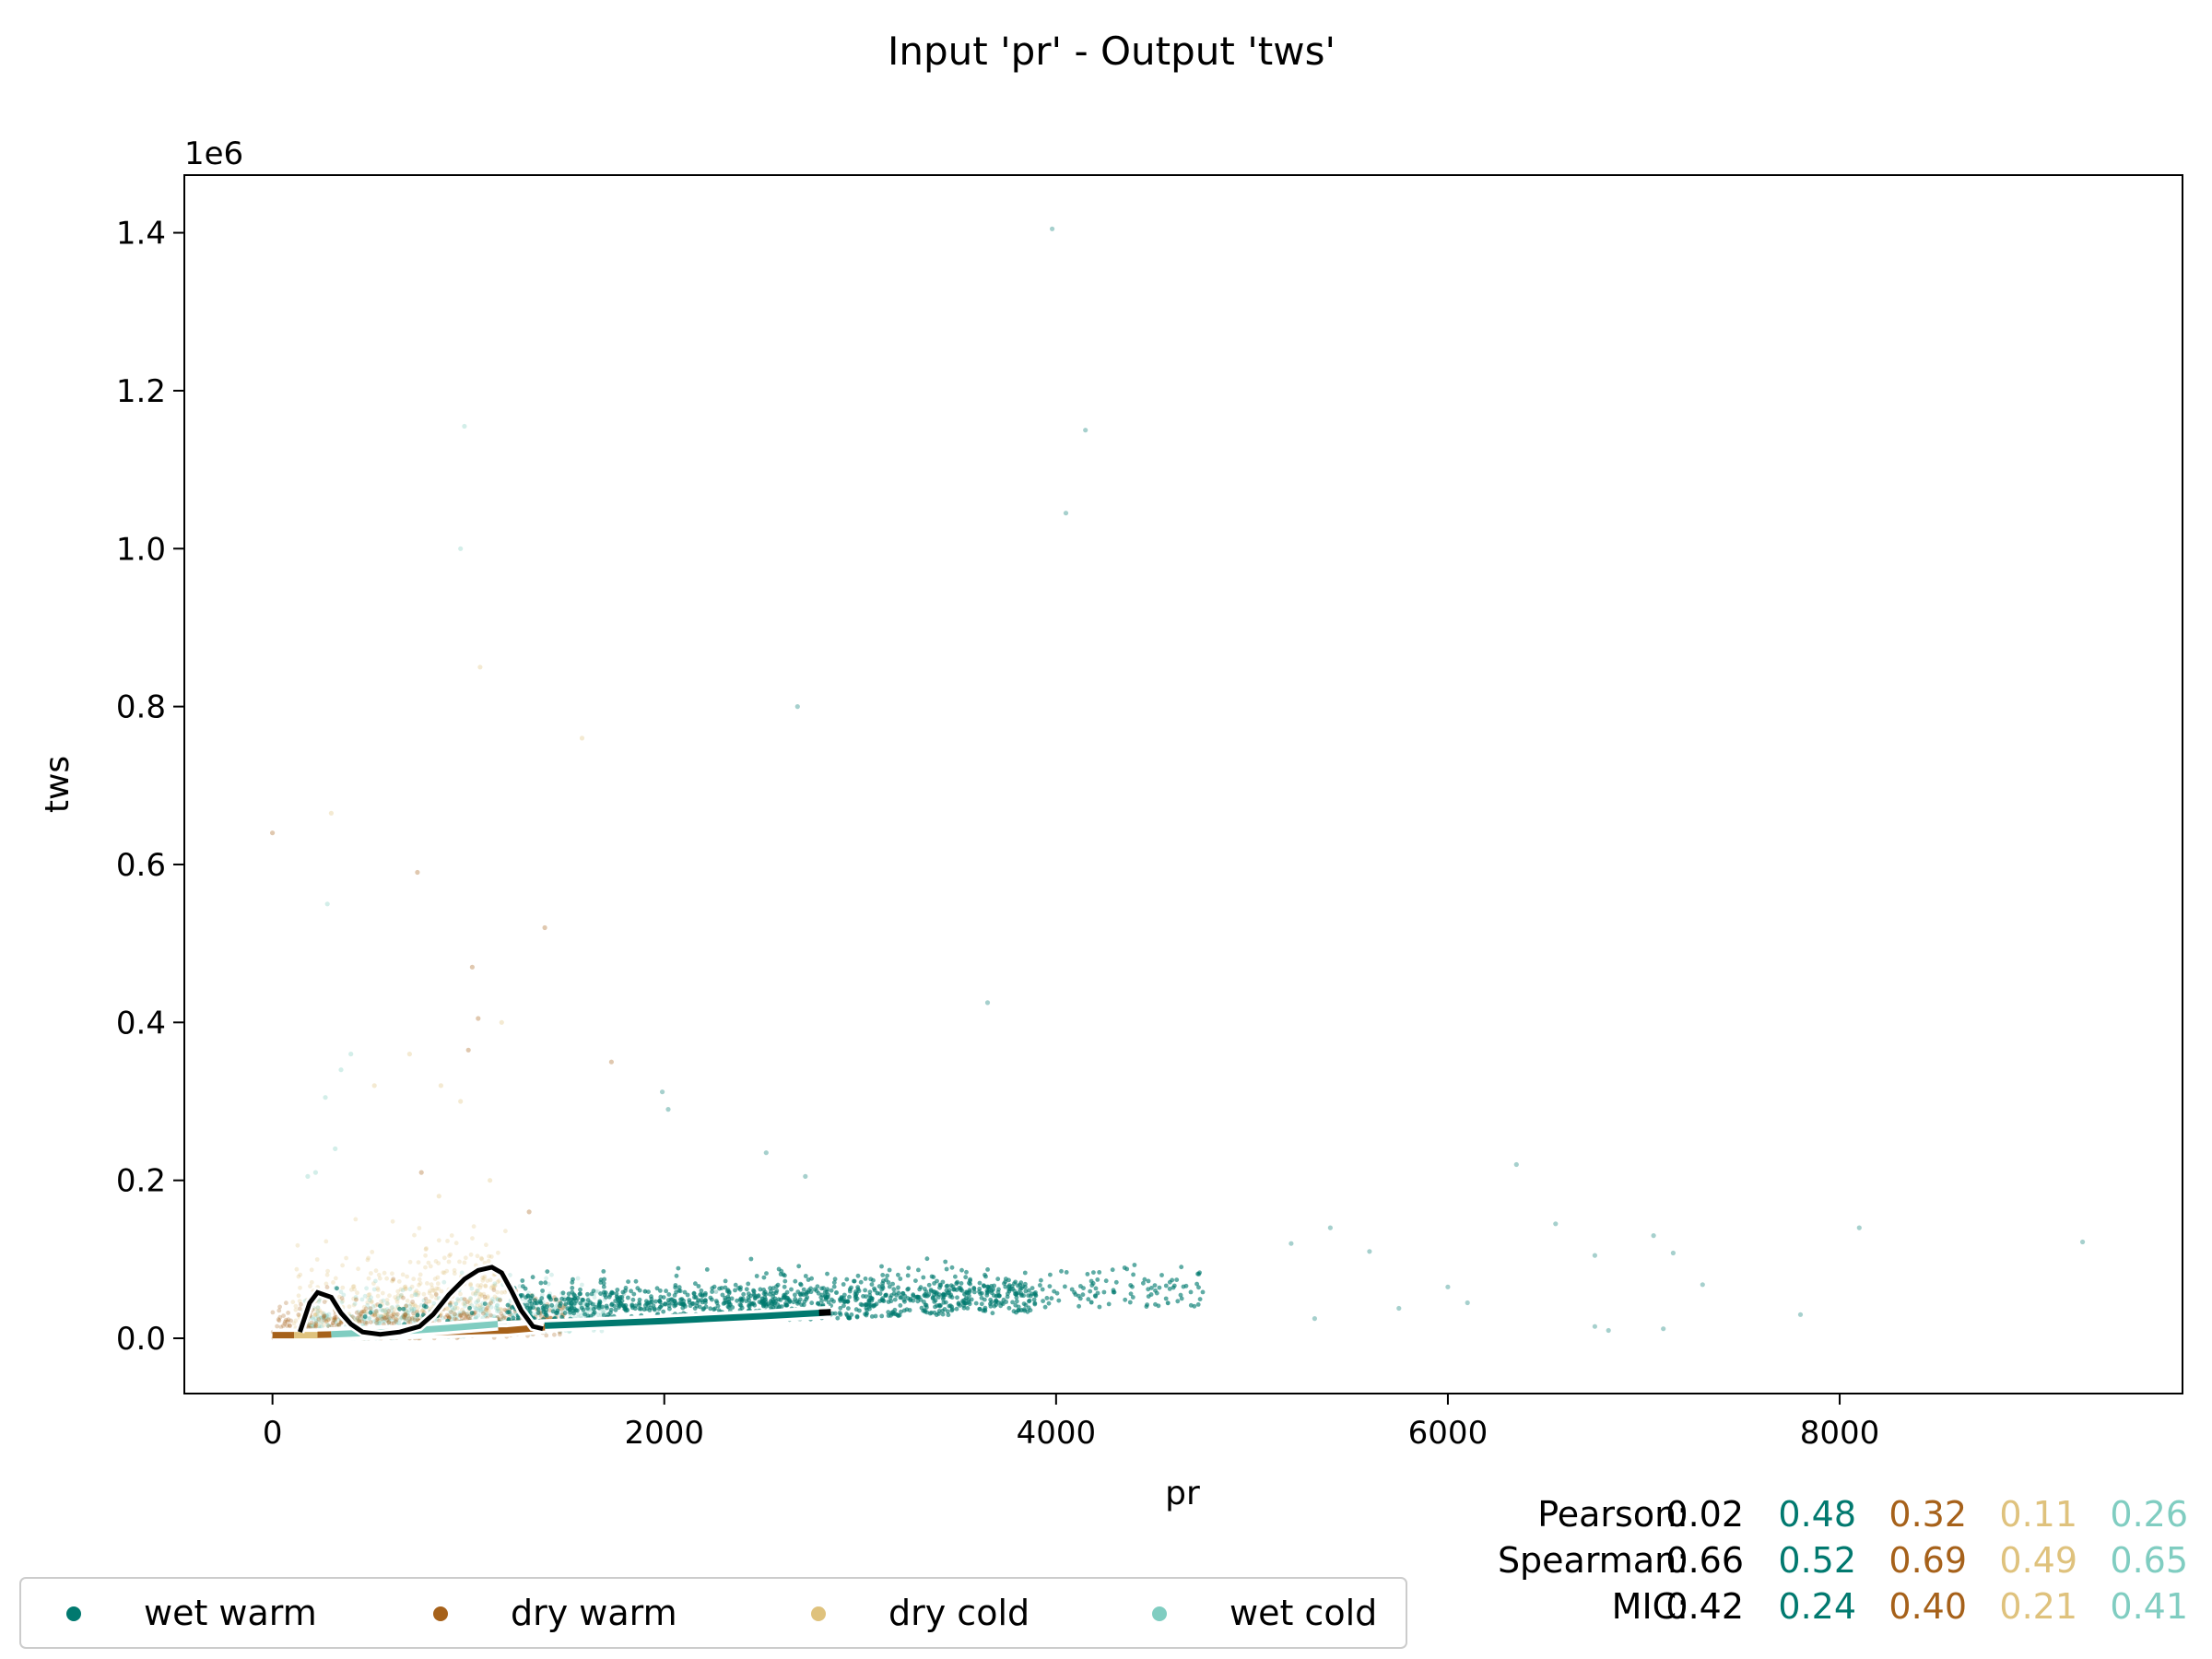  Describe the element at coordinates (480, 667) in the screenshot. I see `outlier-point` at that location.